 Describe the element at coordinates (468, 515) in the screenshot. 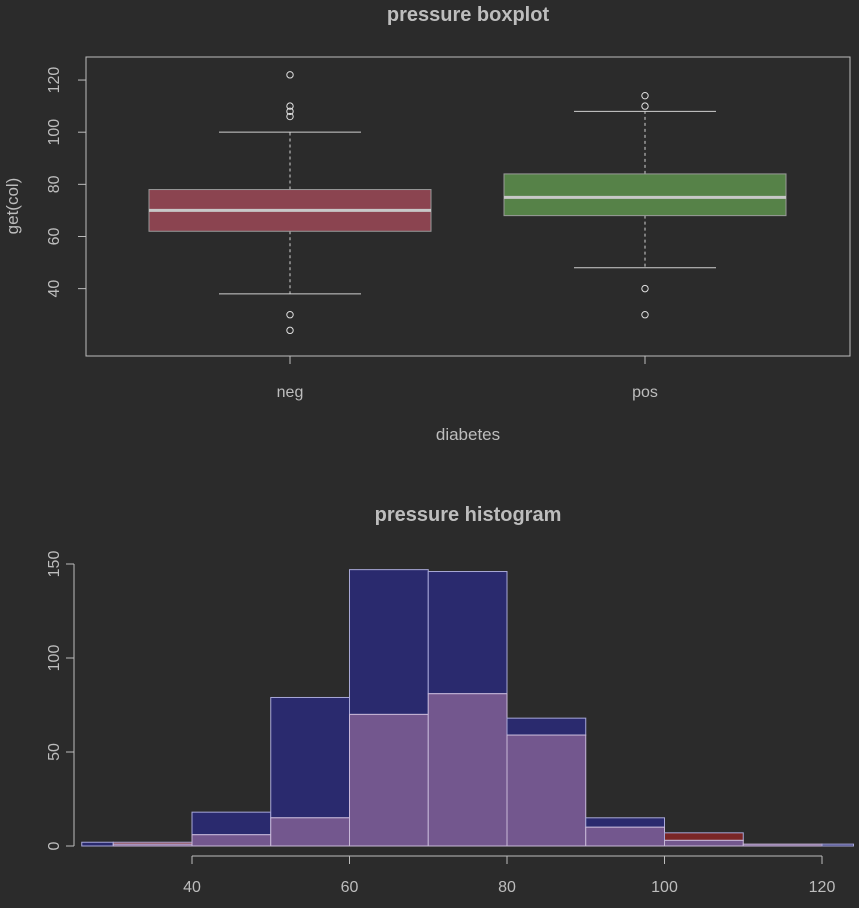

I see `histogram-title: pressure histogram` at that location.